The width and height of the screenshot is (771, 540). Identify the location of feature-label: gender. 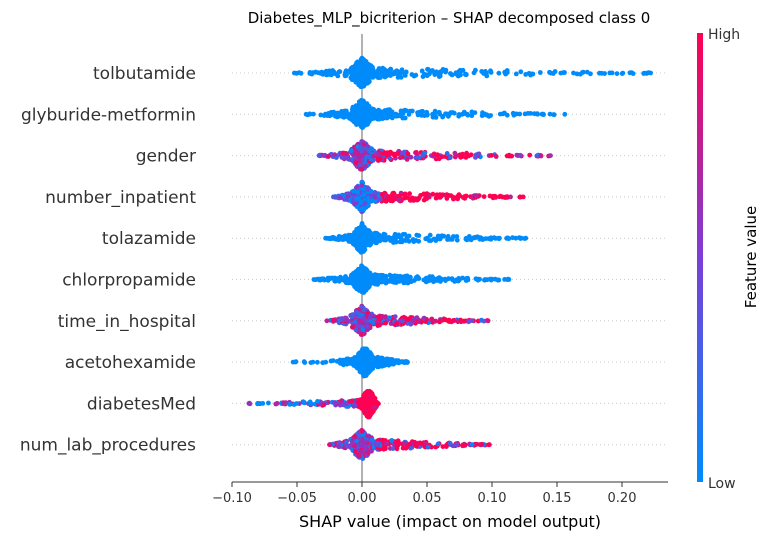
(166, 157).